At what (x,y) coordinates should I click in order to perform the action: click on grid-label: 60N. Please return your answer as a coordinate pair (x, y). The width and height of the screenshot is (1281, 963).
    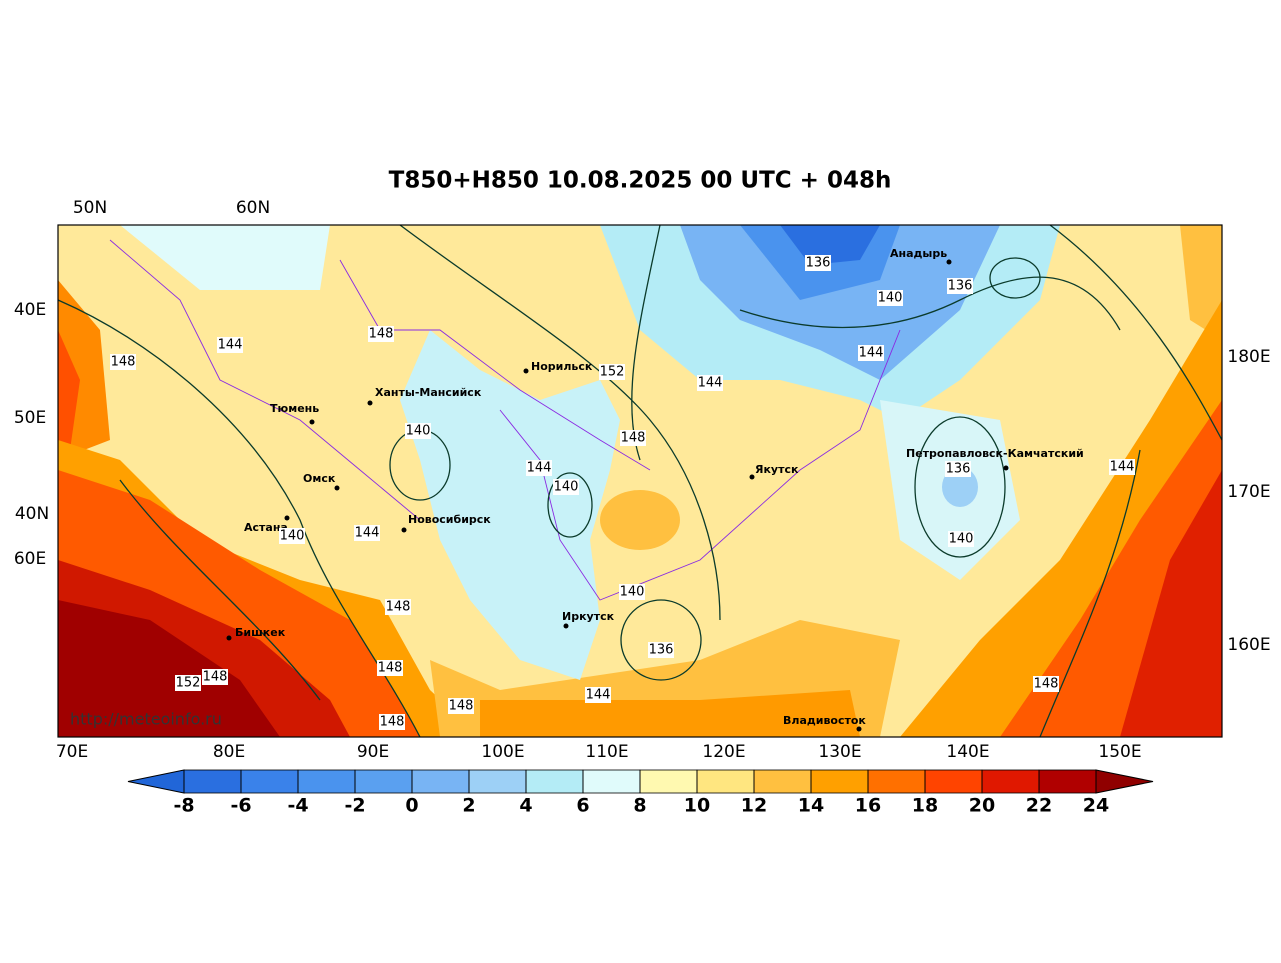
    Looking at the image, I should click on (253, 208).